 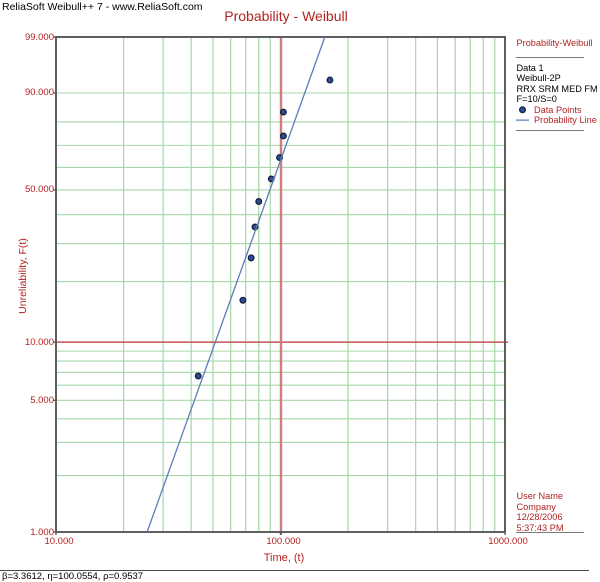 I want to click on x-tick-label: 1000.000, so click(x=508, y=541).